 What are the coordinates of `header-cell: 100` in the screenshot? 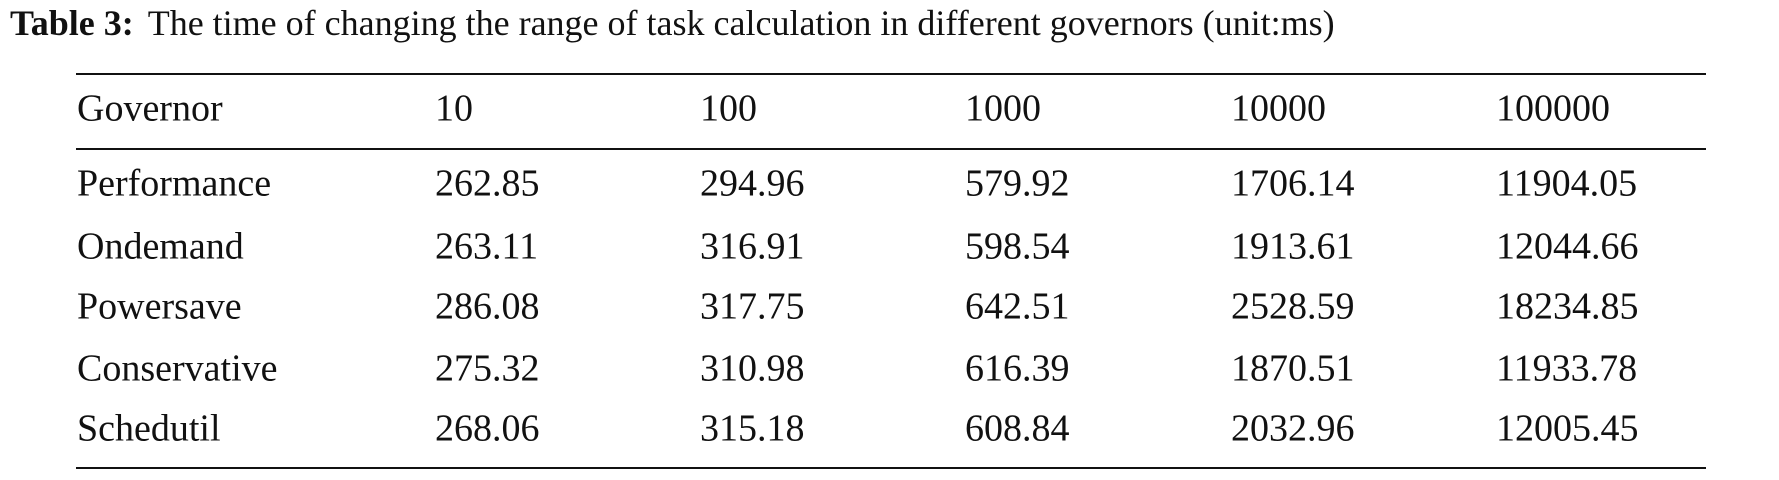 It's located at (728, 109).